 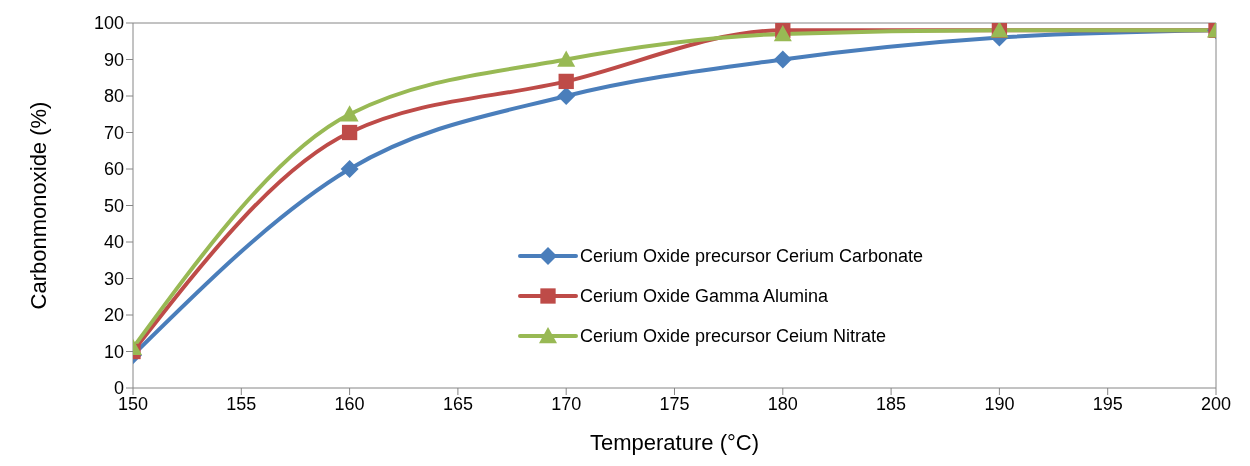 What do you see at coordinates (733, 336) in the screenshot?
I see `legend-label: Cerium Oxide precursor Ceium Nitrate` at bounding box center [733, 336].